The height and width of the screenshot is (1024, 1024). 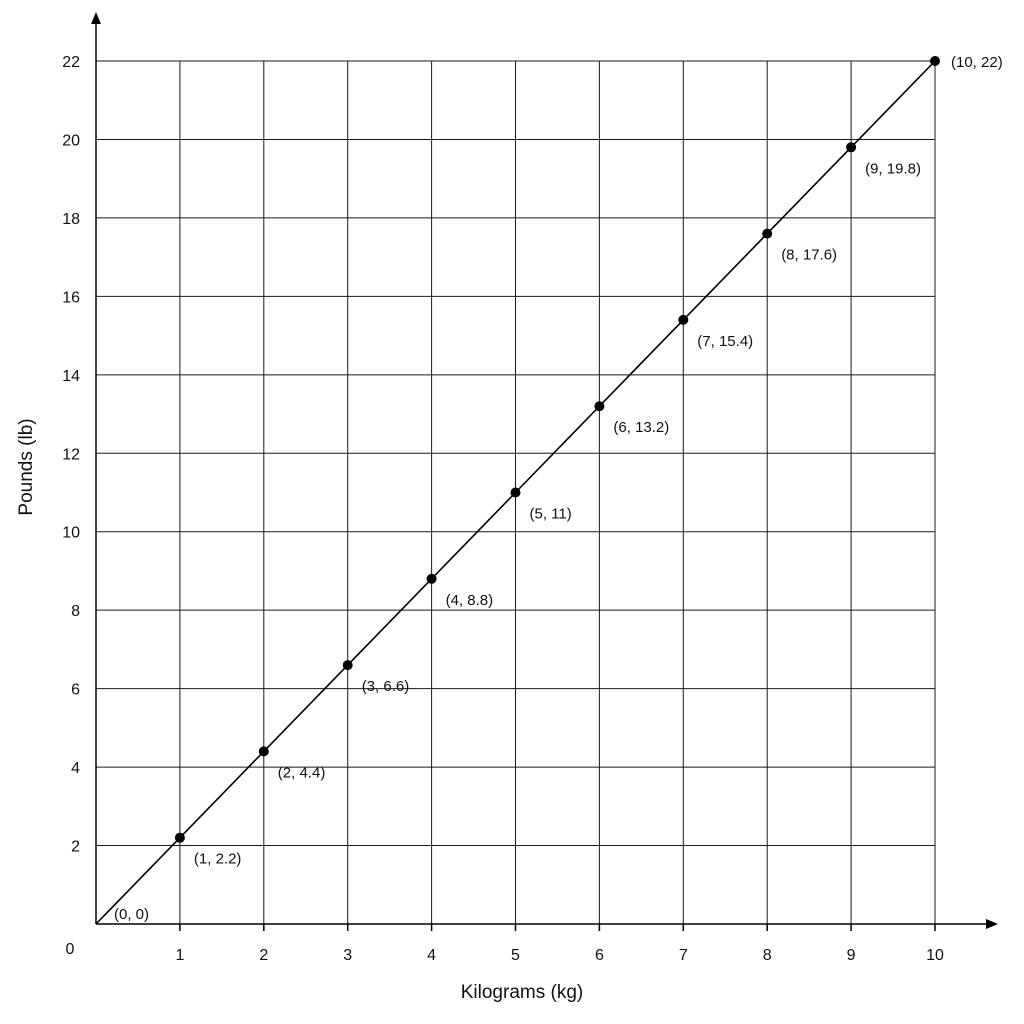 What do you see at coordinates (347, 955) in the screenshot?
I see `x-tick-label: 3` at bounding box center [347, 955].